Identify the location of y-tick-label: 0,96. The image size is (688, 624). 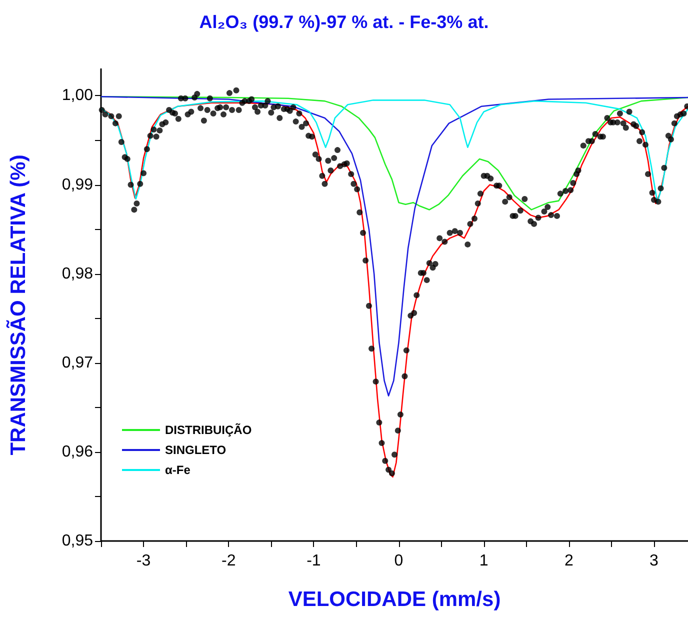
(78, 451).